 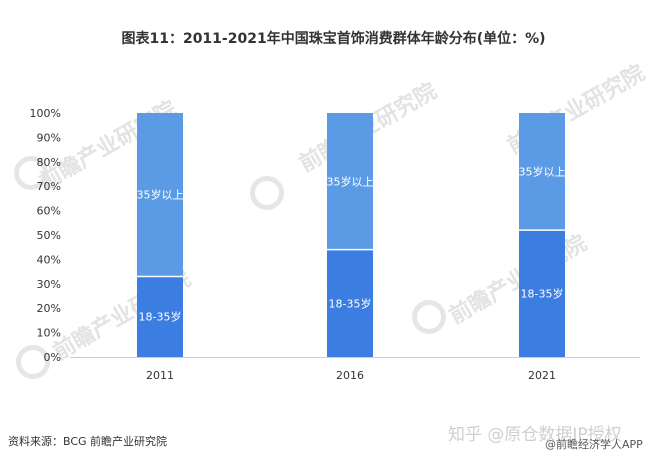 I want to click on y-tick-label: 50%, so click(x=49, y=235).